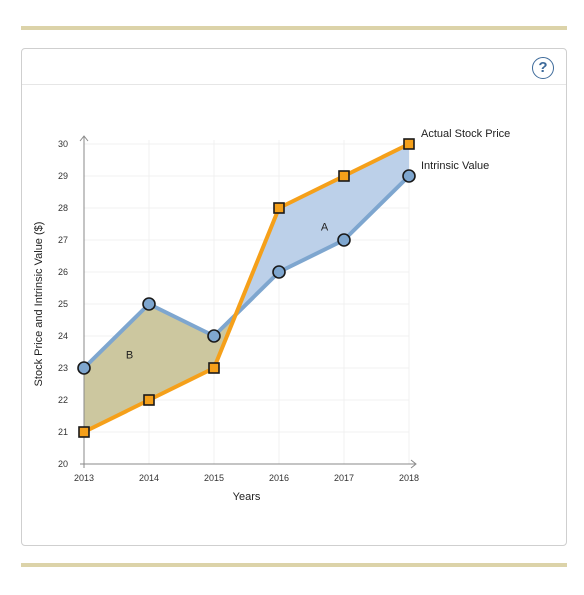 Image resolution: width=584 pixels, height=595 pixels. Describe the element at coordinates (63, 368) in the screenshot. I see `y-tick-label: 23` at that location.